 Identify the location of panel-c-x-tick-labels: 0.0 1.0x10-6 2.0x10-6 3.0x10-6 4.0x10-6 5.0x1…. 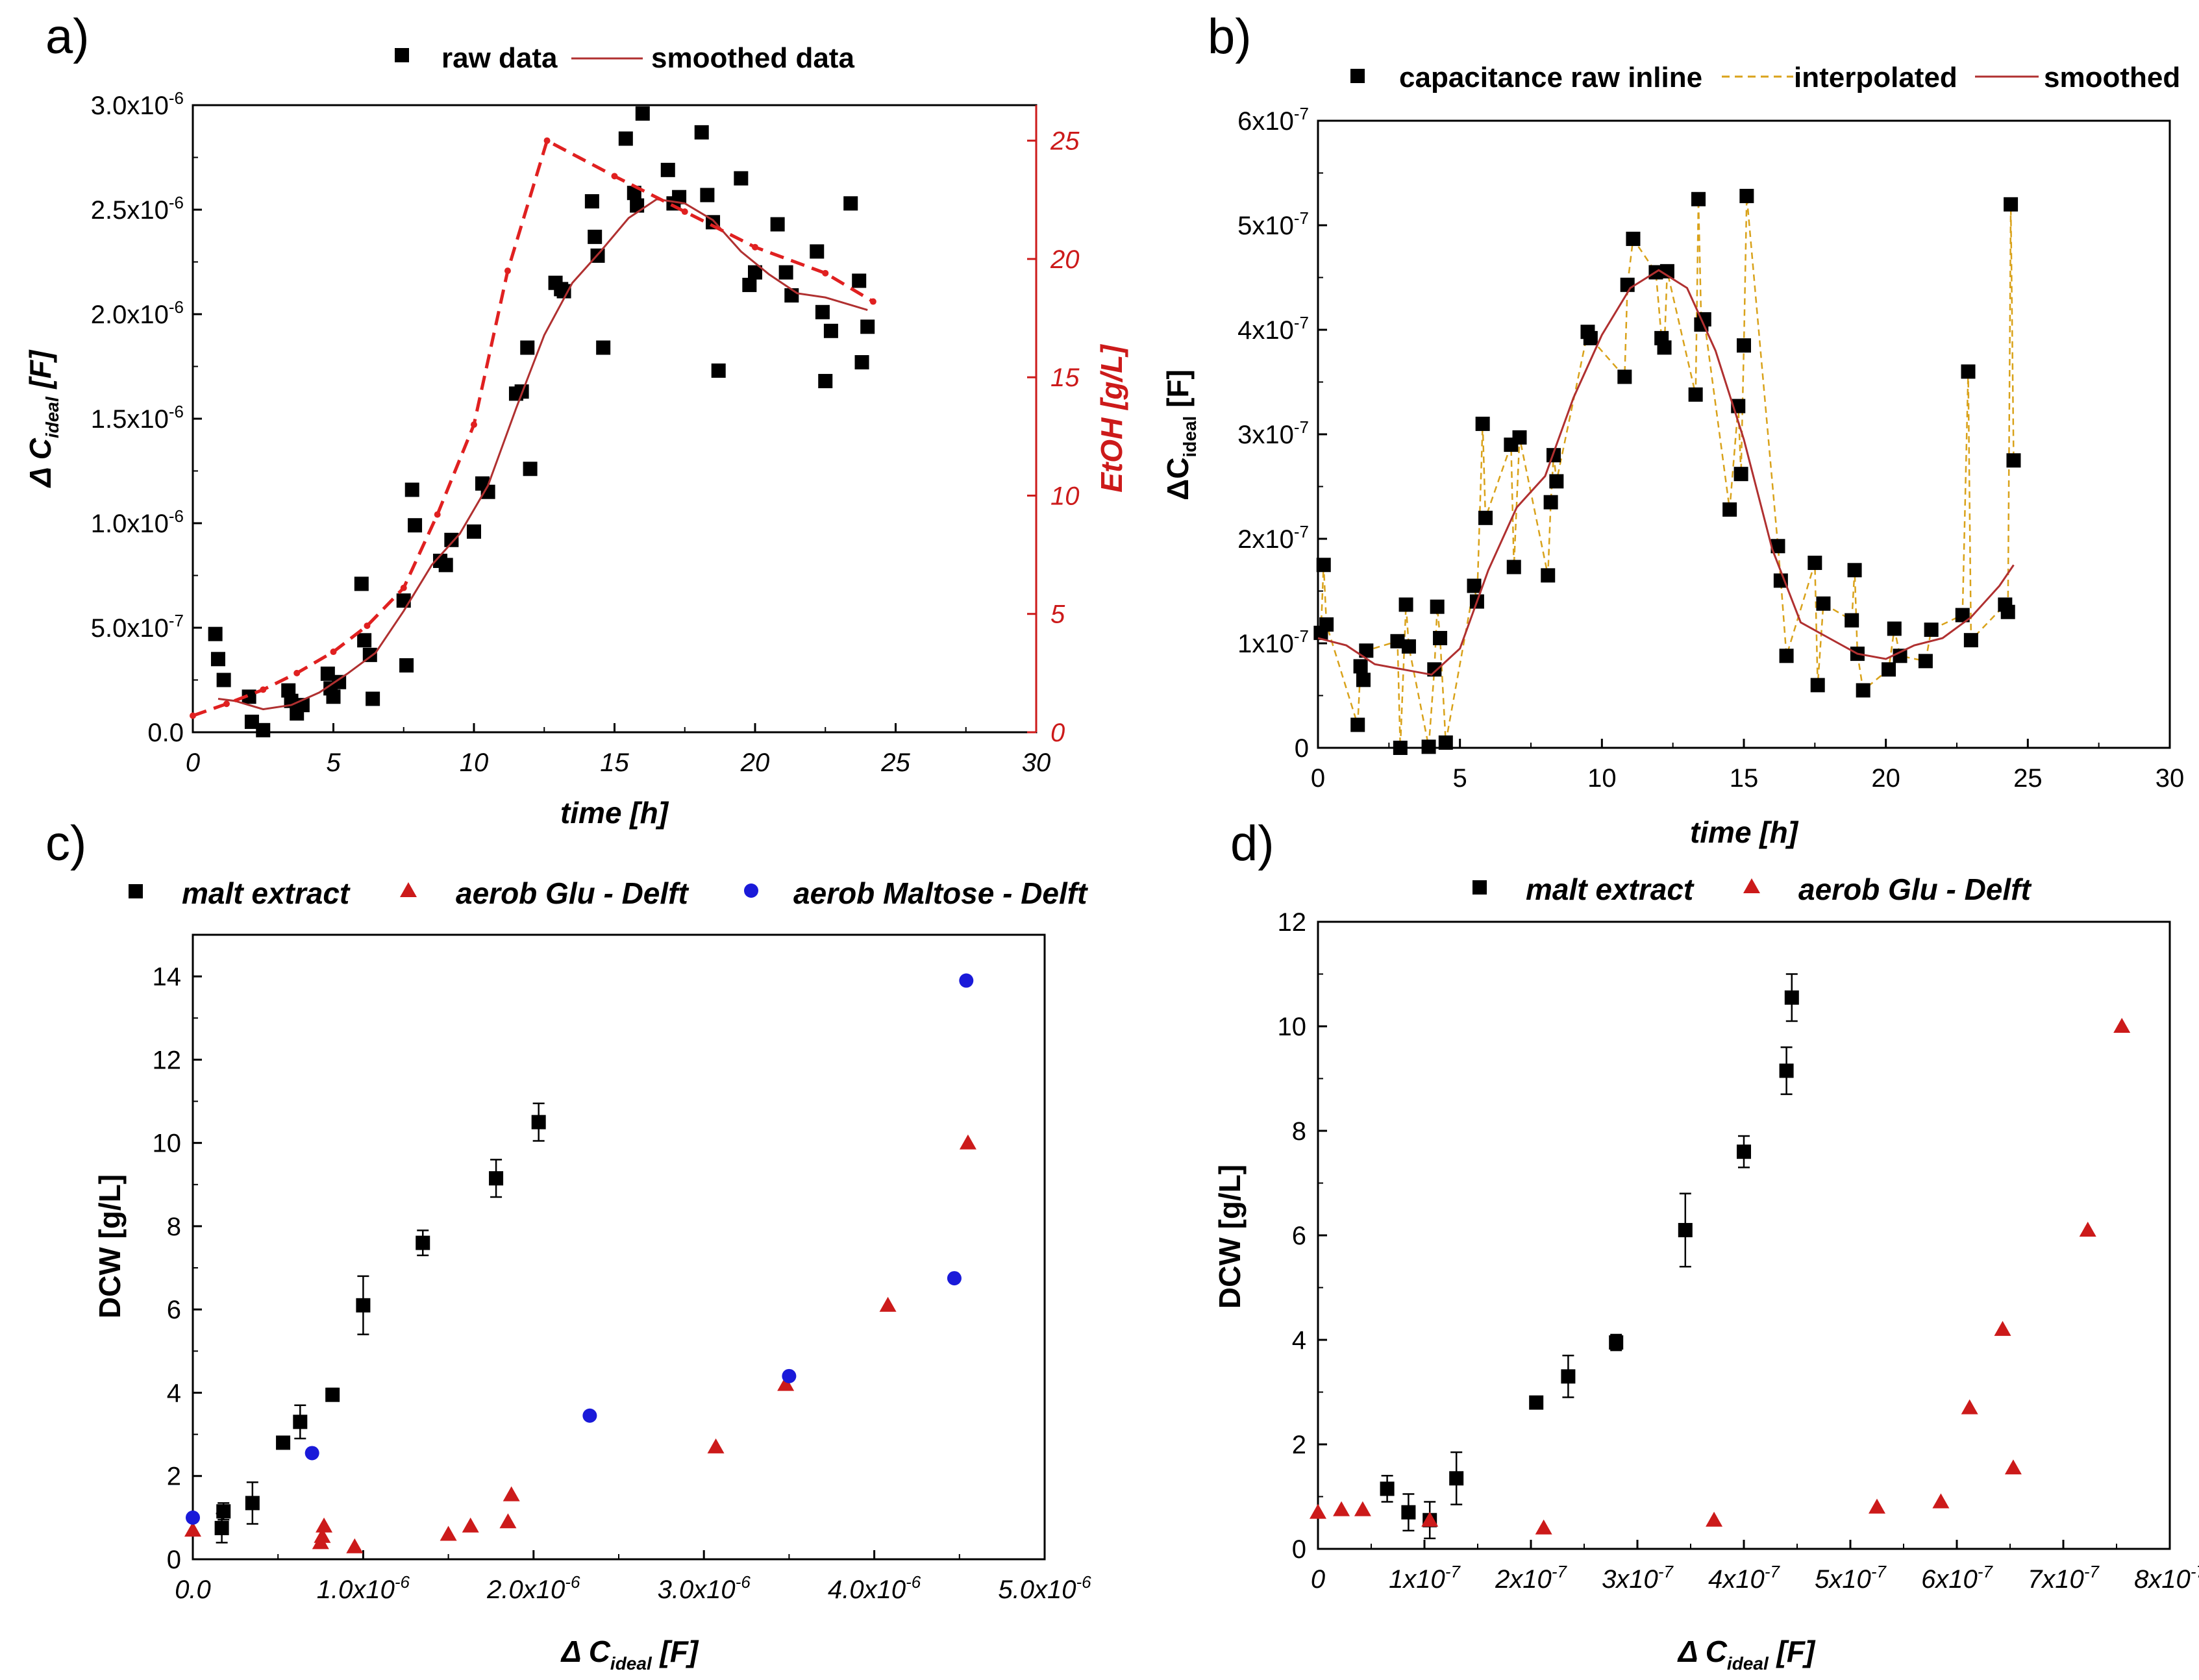
(633, 1588).